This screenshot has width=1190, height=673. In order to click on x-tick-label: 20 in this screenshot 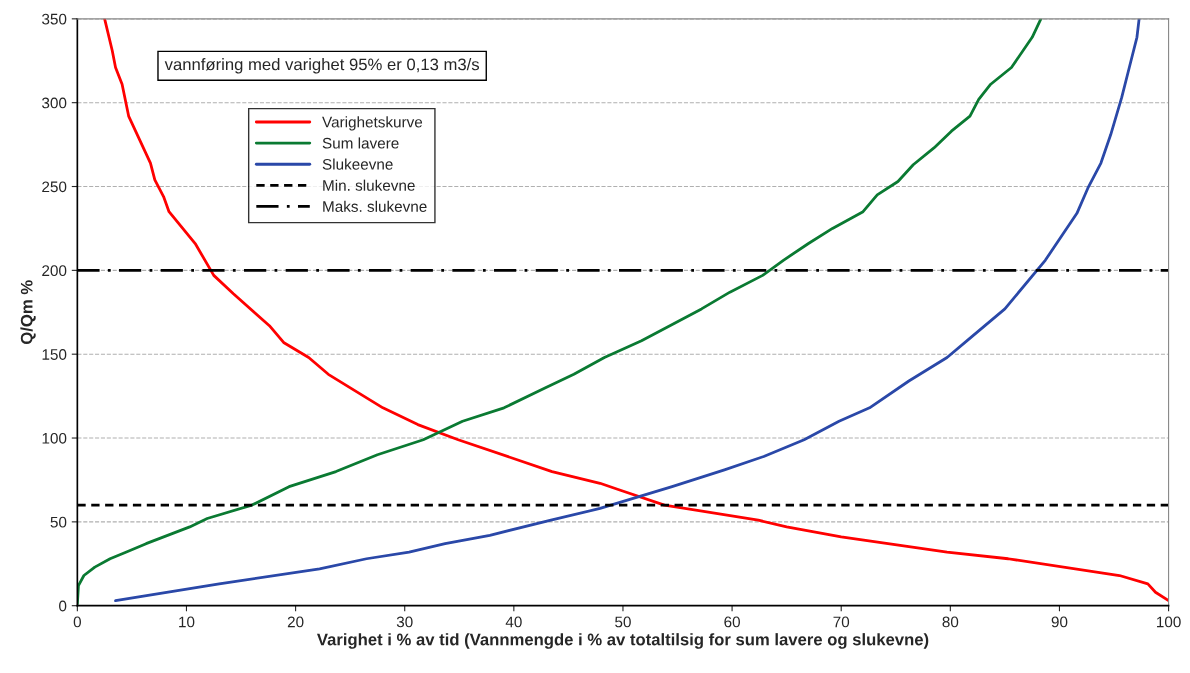, I will do `click(295, 622)`.